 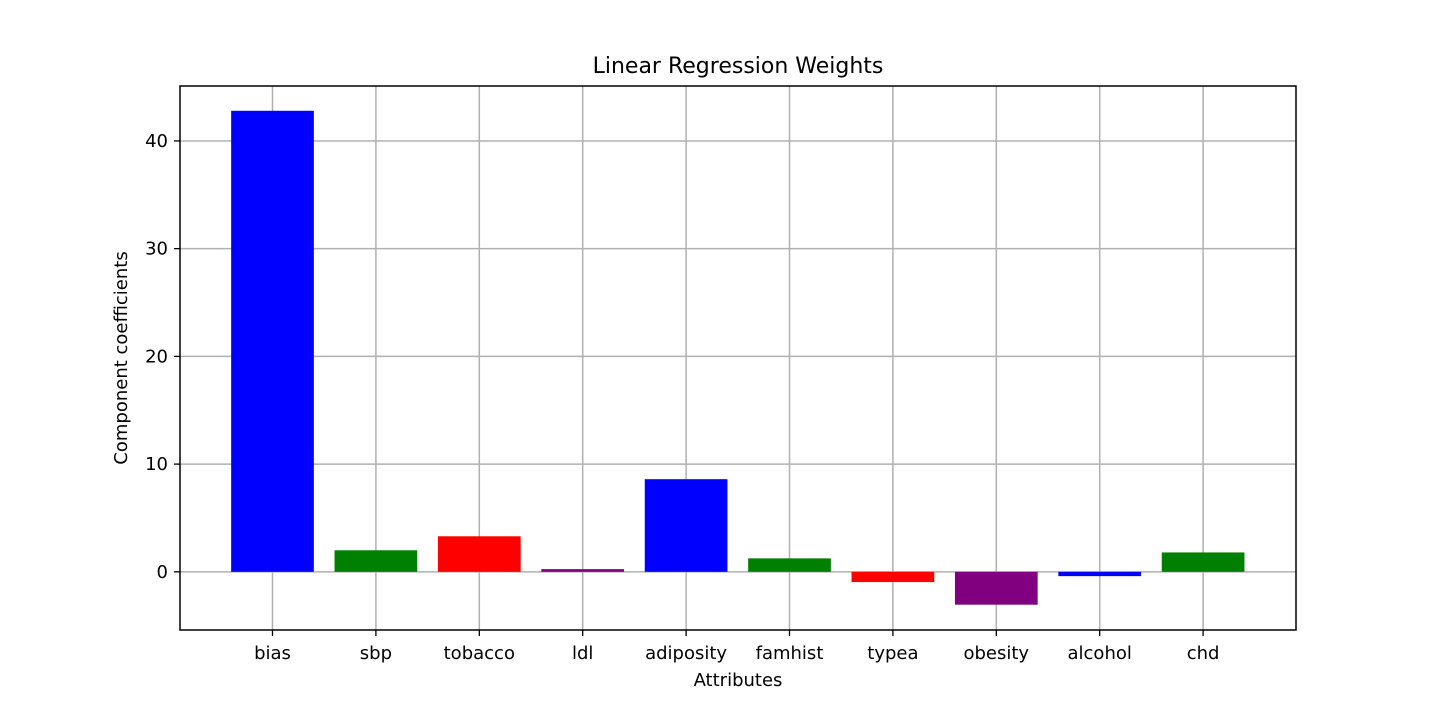 What do you see at coordinates (272, 653) in the screenshot?
I see `x-tick-label: bias` at bounding box center [272, 653].